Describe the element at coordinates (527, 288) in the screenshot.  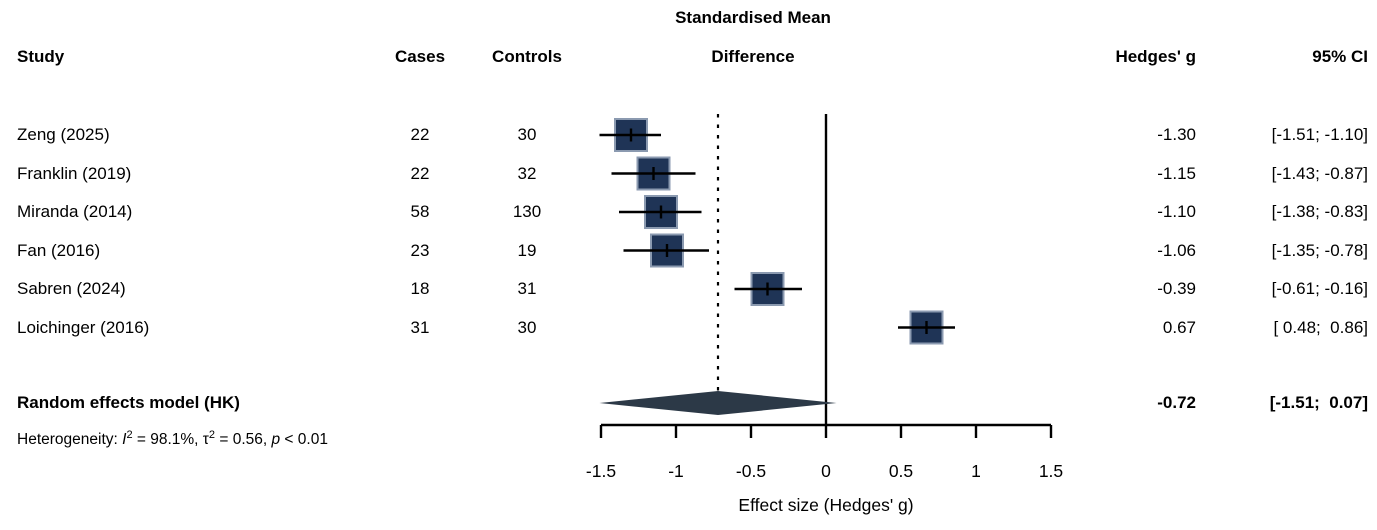
I see `controls-value: 31` at that location.